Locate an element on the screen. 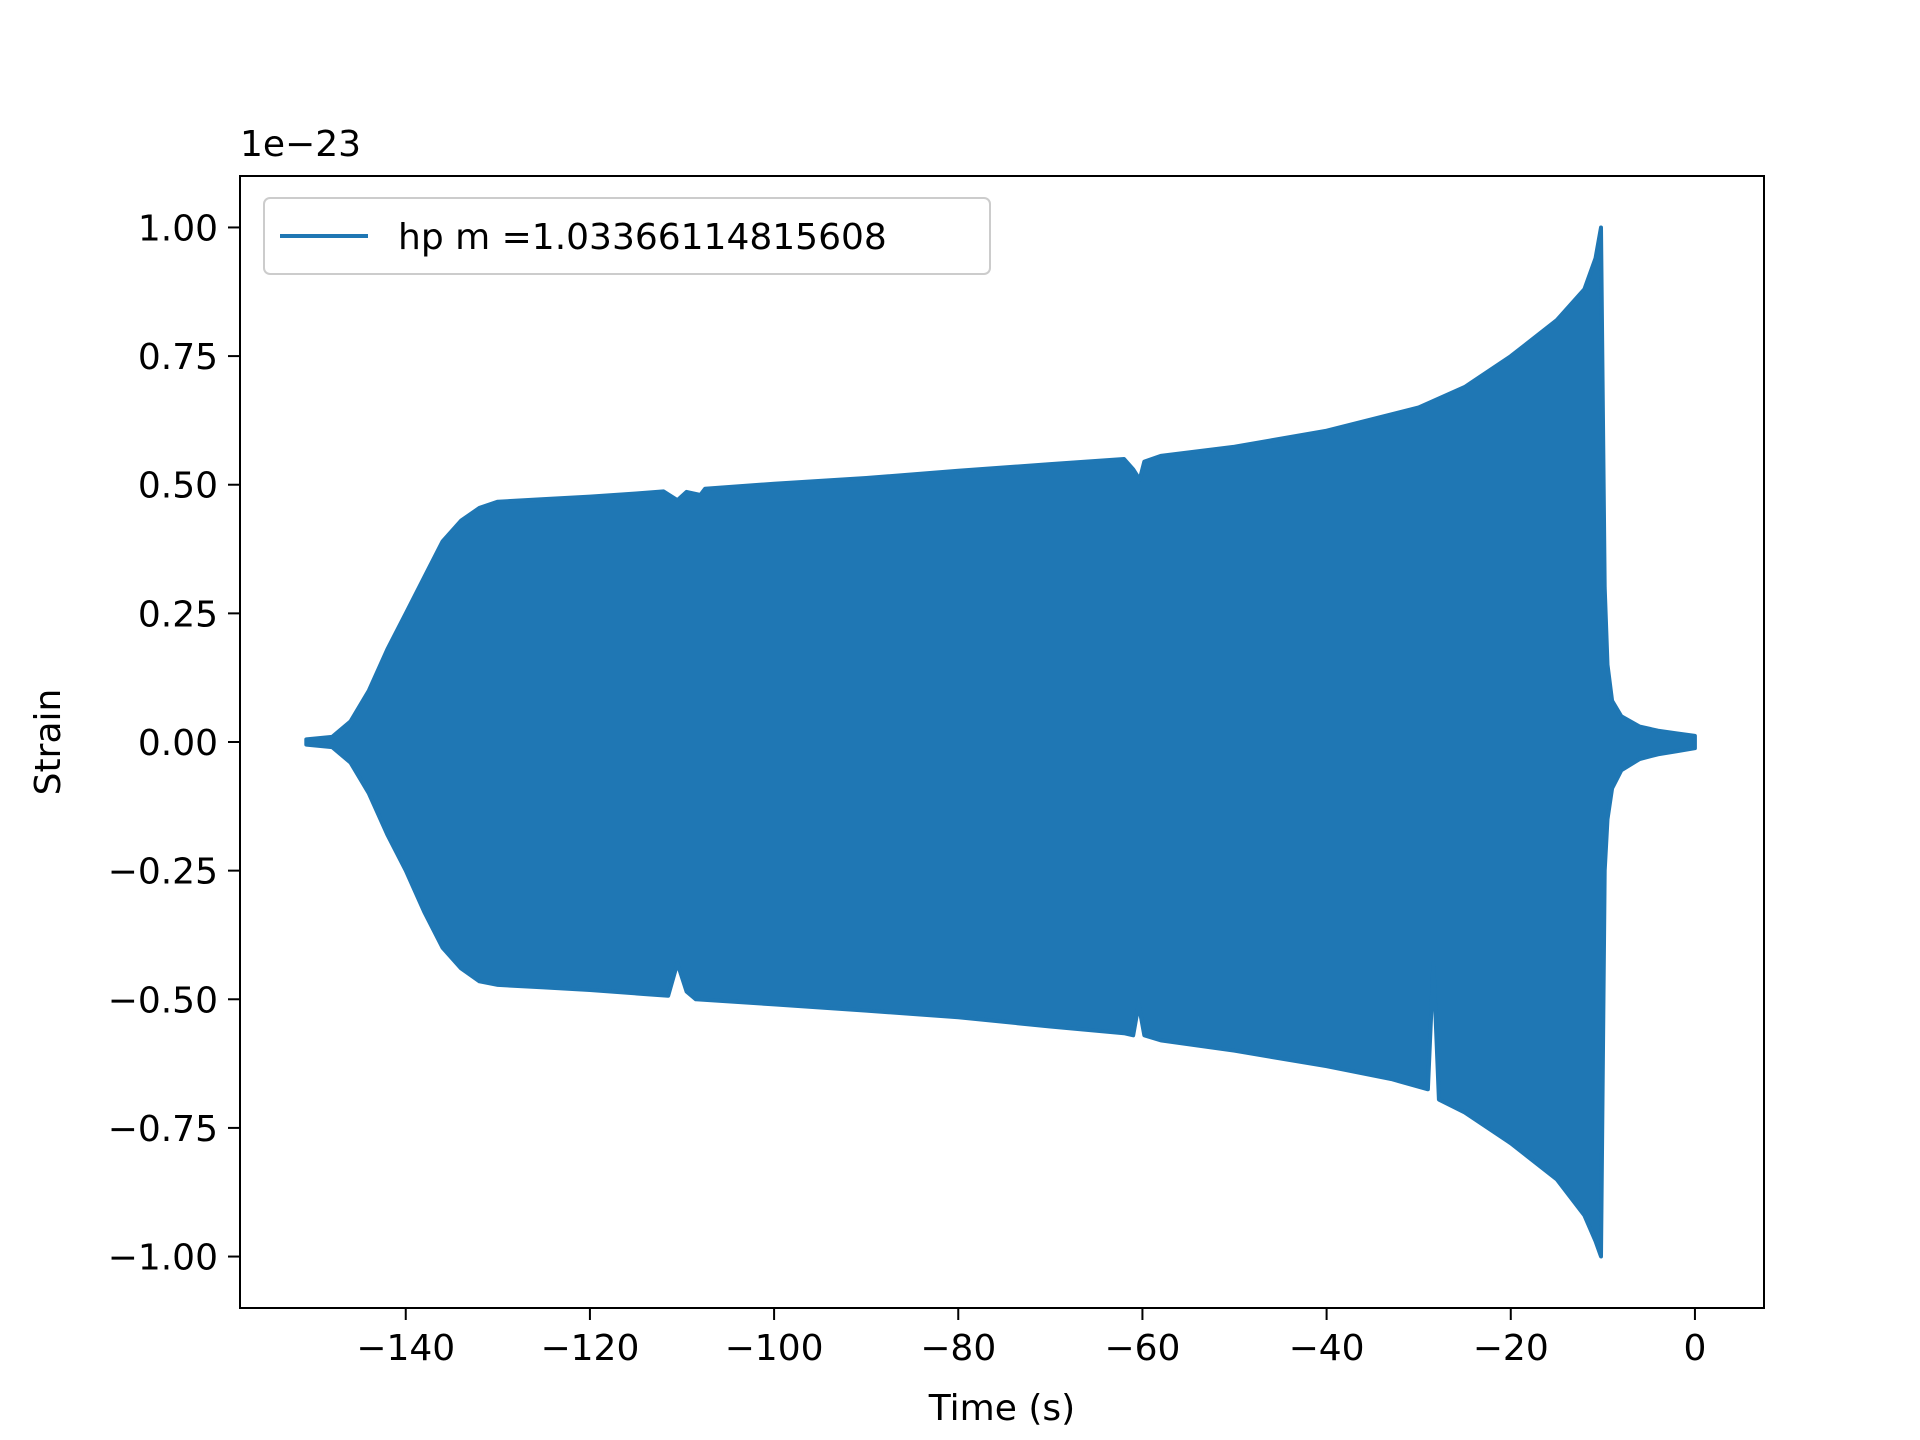  y-axis-offset-label: 1e−23 is located at coordinates (300, 144).